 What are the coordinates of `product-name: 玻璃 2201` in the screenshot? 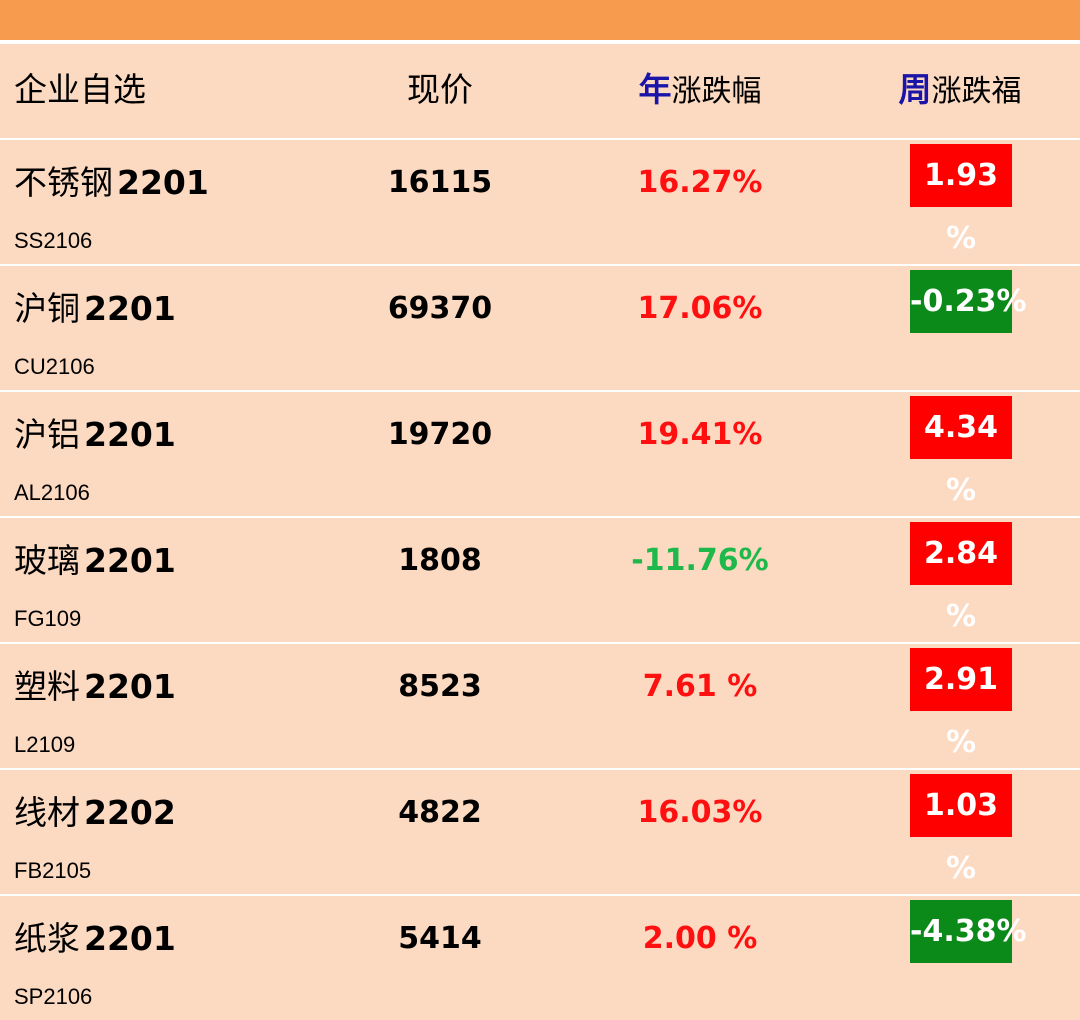 It's located at (95, 561).